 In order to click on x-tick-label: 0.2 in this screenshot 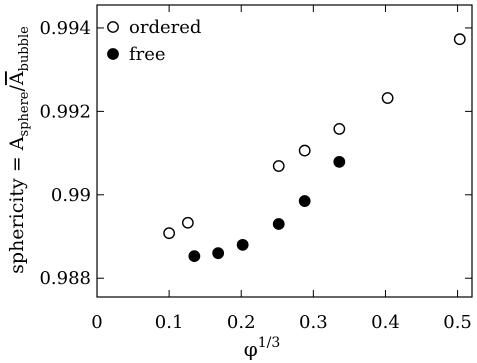, I will do `click(241, 322)`.